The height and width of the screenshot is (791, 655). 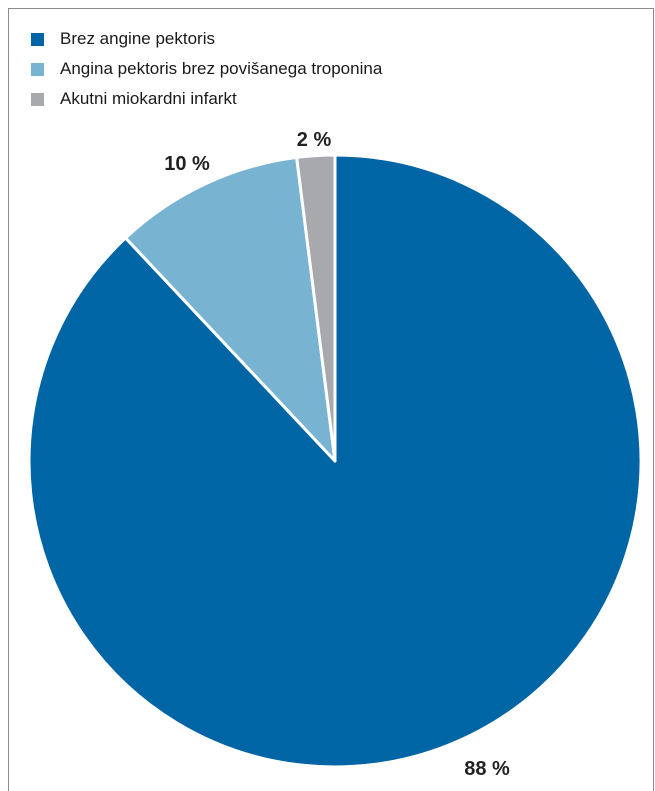 What do you see at coordinates (137, 38) in the screenshot?
I see `legend-label-no-angina: Brez angine pektoris` at bounding box center [137, 38].